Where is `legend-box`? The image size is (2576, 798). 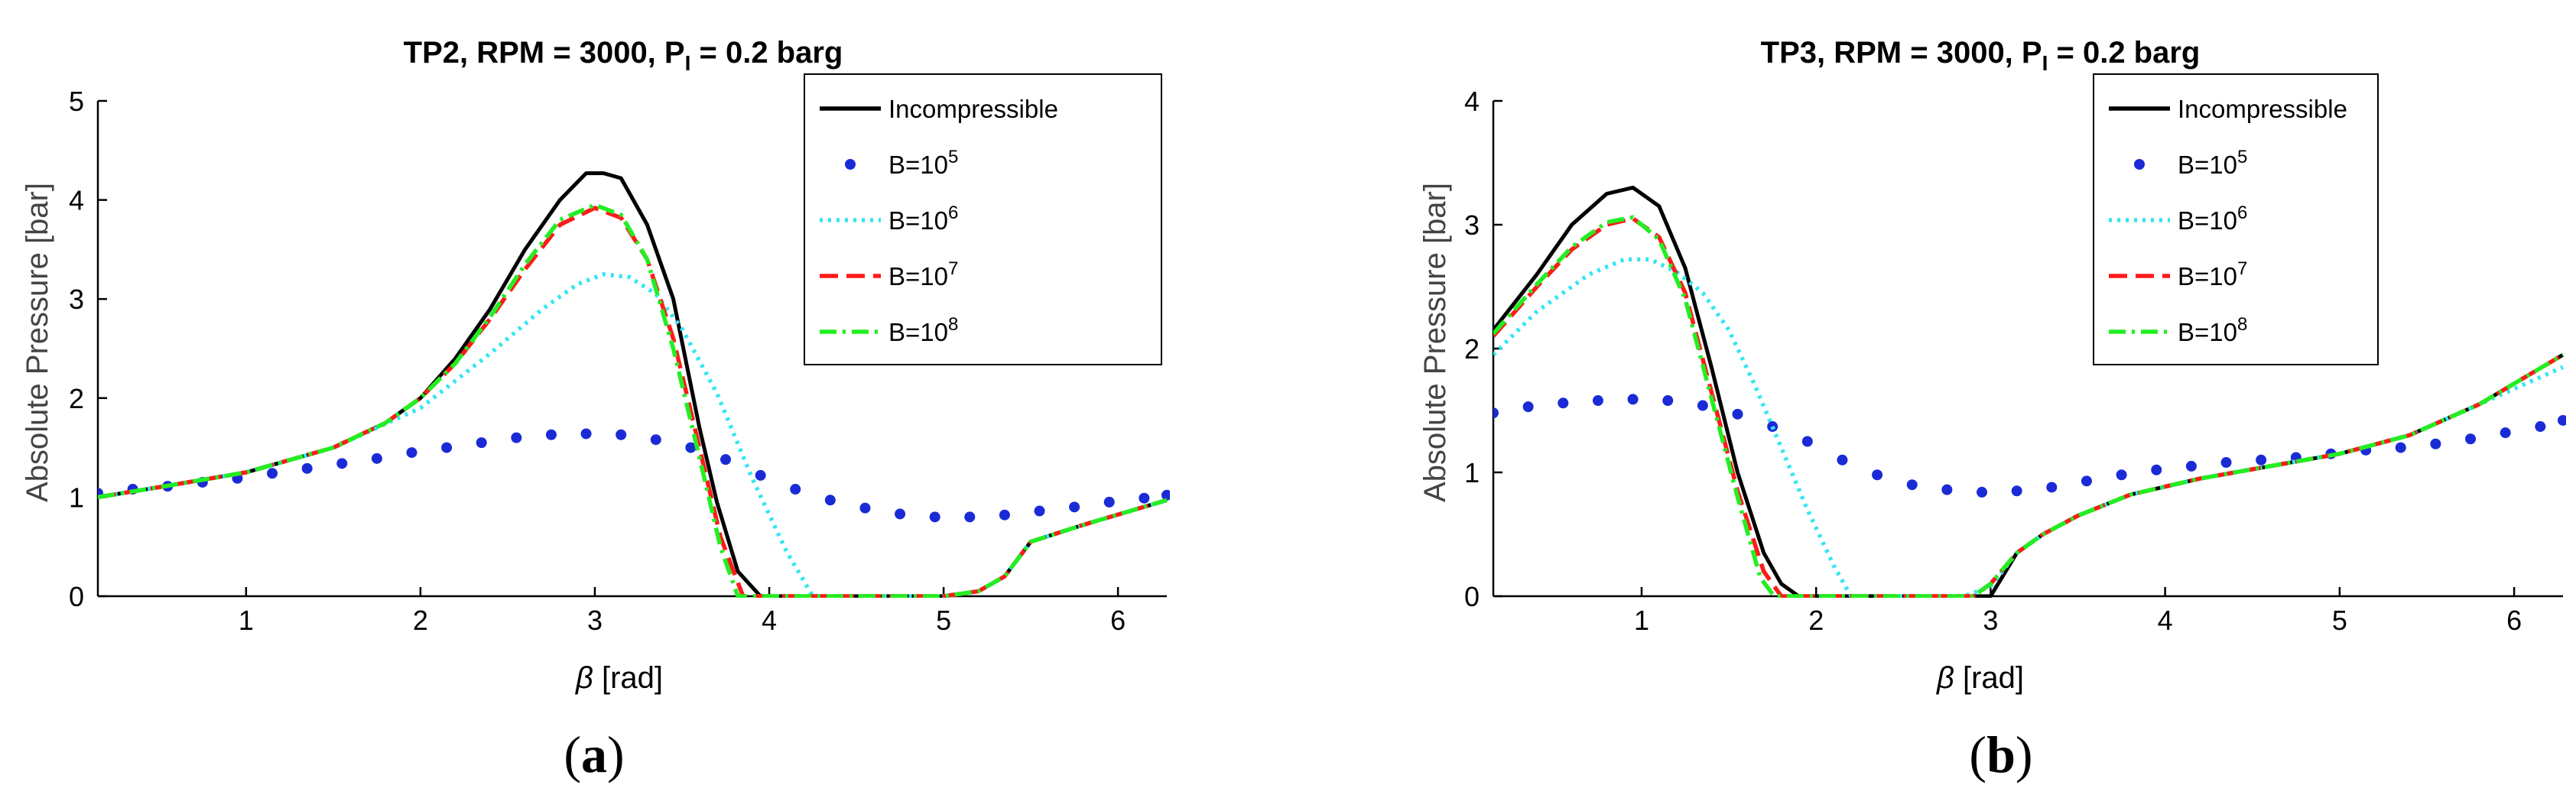
legend-box is located at coordinates (2236, 219).